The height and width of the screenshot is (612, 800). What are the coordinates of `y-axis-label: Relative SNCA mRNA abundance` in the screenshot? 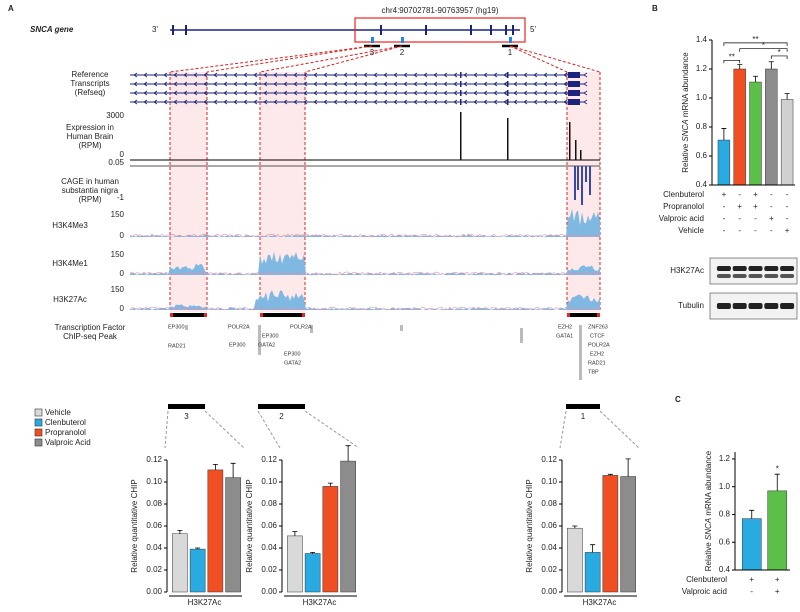 It's located at (708, 510).